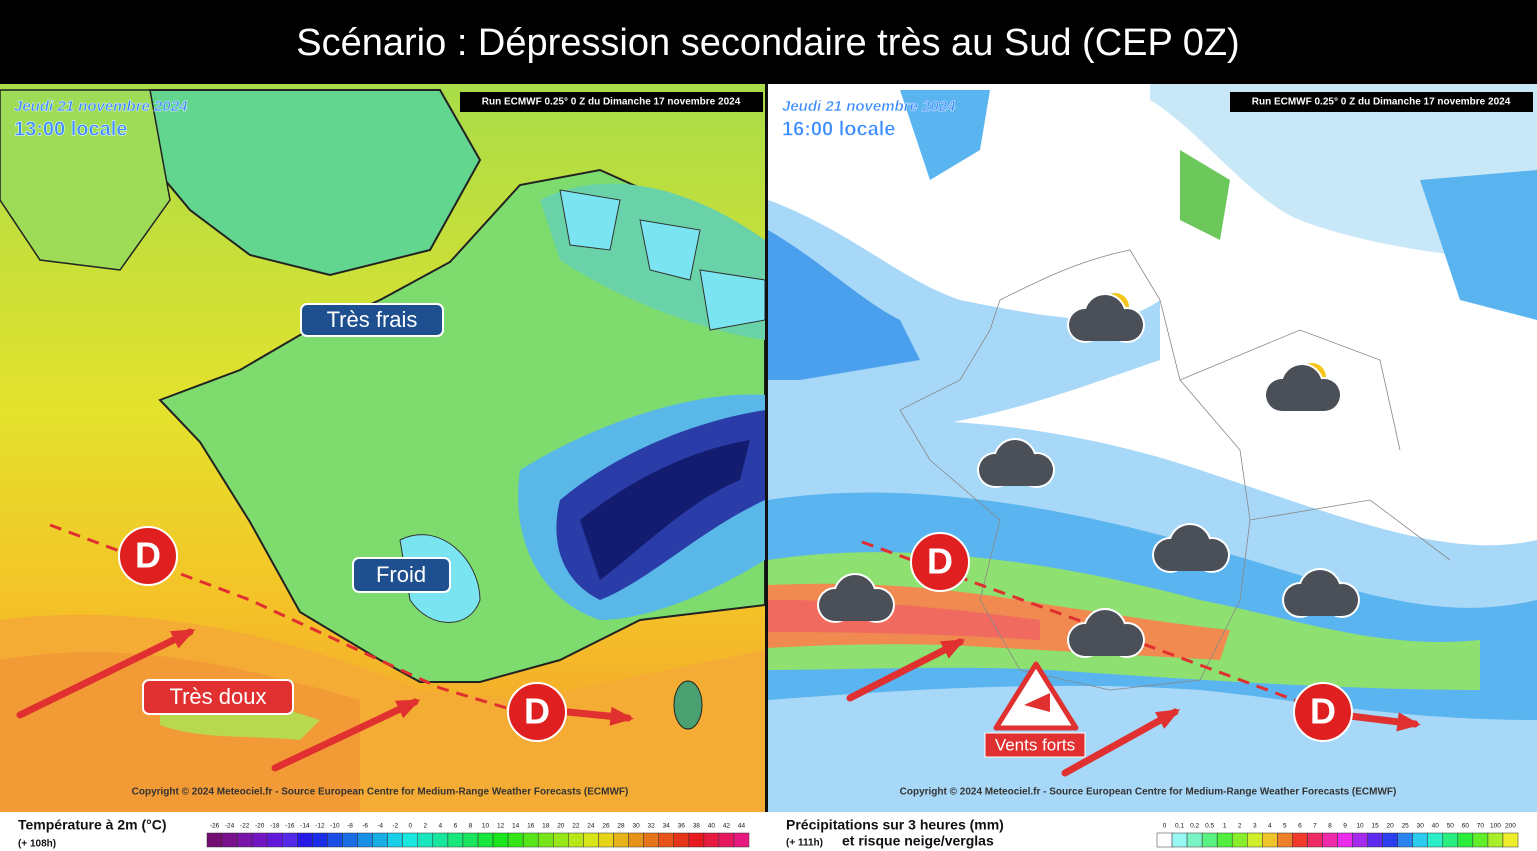  Describe the element at coordinates (215, 826) in the screenshot. I see `legend-tick-label: -26` at that location.